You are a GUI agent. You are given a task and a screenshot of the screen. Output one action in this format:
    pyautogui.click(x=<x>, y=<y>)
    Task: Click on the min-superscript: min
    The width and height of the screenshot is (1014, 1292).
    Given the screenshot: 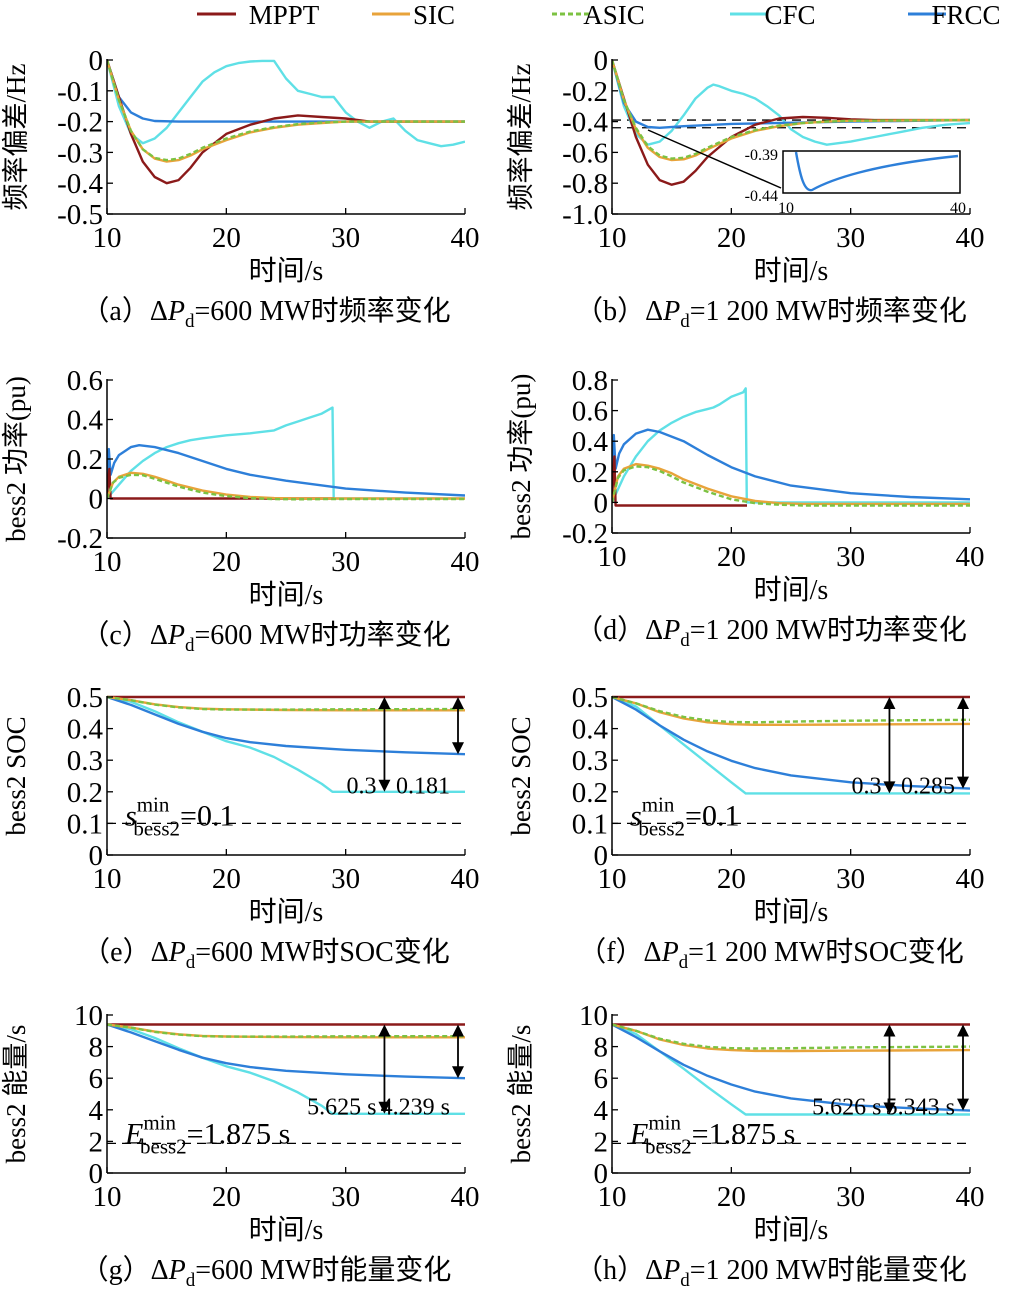 What is the action you would take?
    pyautogui.click(x=658, y=805)
    